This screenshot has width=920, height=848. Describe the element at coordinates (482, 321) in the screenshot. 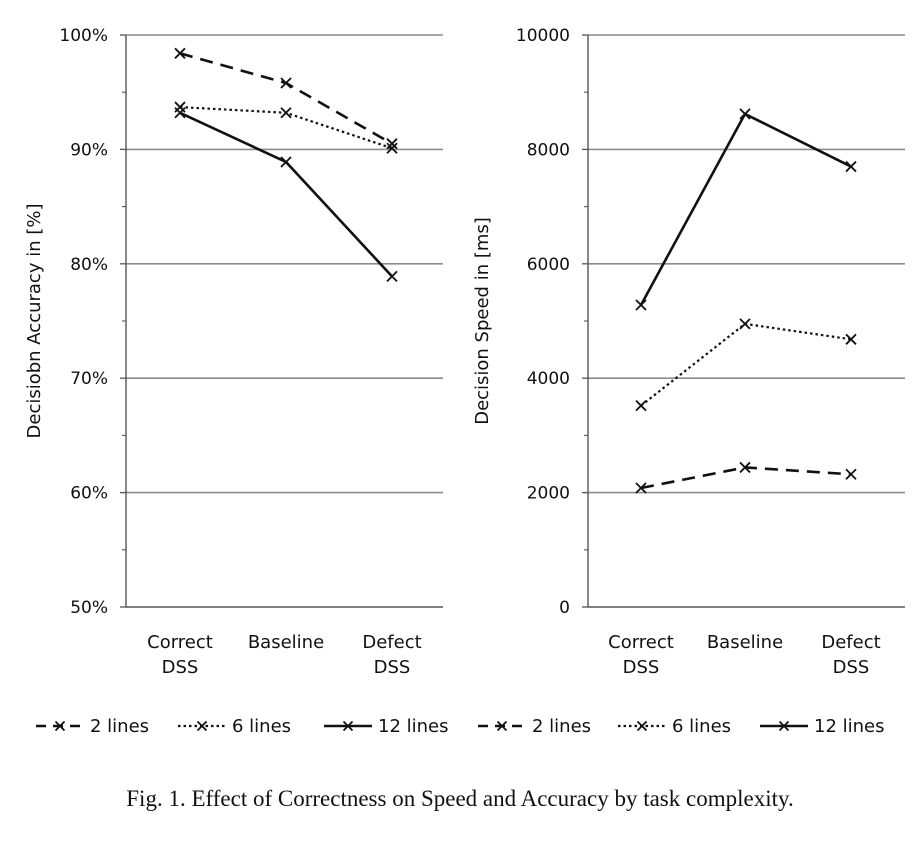

I see `y-axis-title: Decision Speed in [ms]` at that location.